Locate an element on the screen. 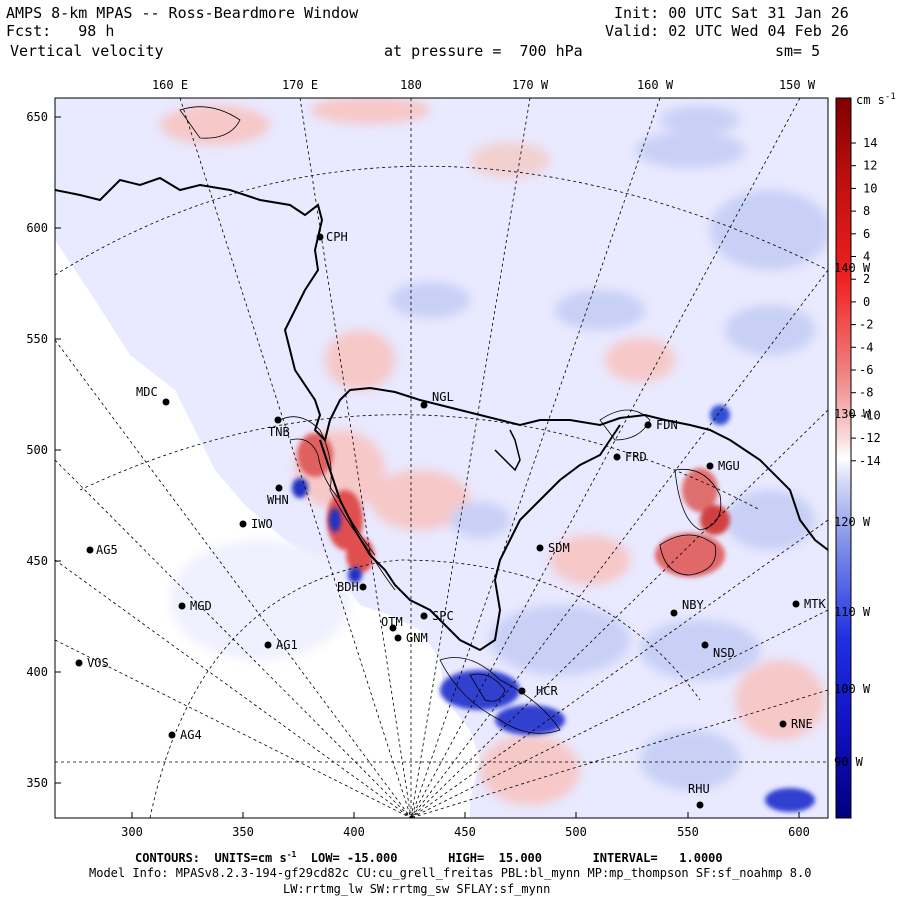 The image size is (900, 900). colorbar-tick-label: 6 is located at coordinates (866, 234).